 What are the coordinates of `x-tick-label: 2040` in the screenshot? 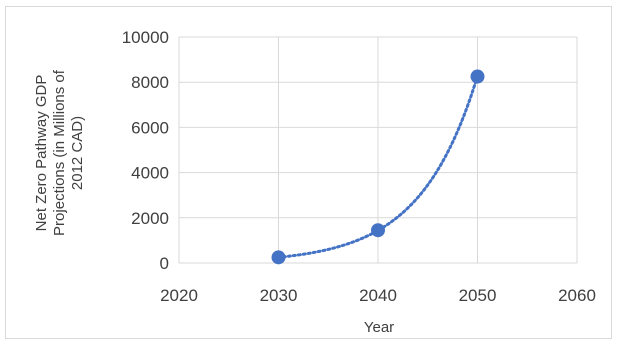 It's located at (378, 295).